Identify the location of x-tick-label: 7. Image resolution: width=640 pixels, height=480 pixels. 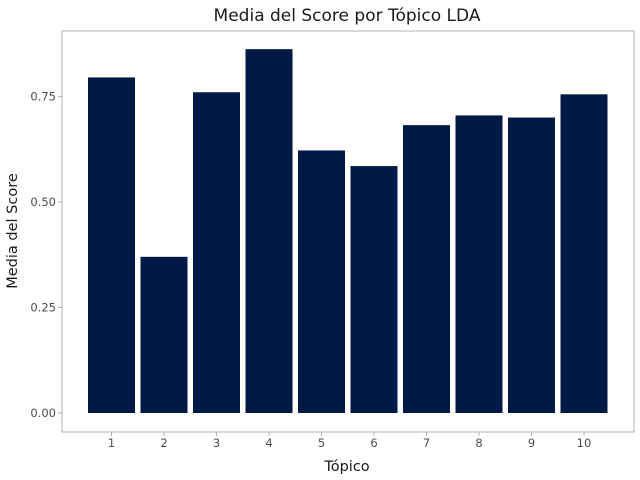
(426, 443).